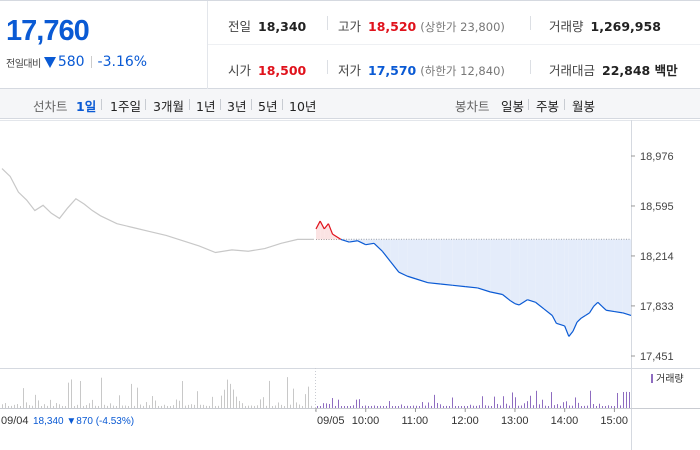  I want to click on period-10y-button: 10년, so click(303, 106).